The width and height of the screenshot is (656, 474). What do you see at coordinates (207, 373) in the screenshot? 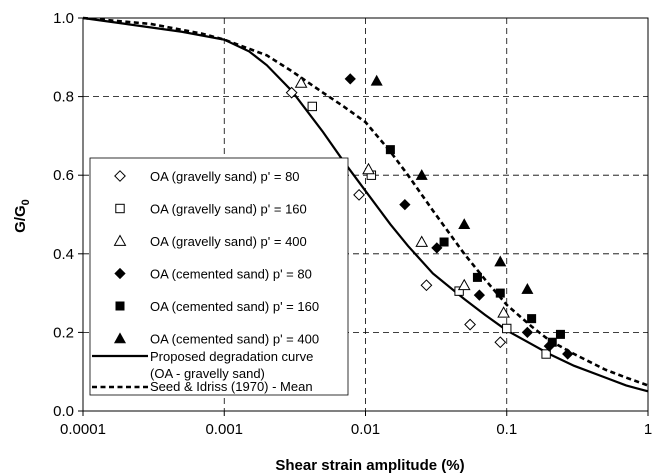
I see `legend-label: (OA - gravelly sand)` at bounding box center [207, 373].